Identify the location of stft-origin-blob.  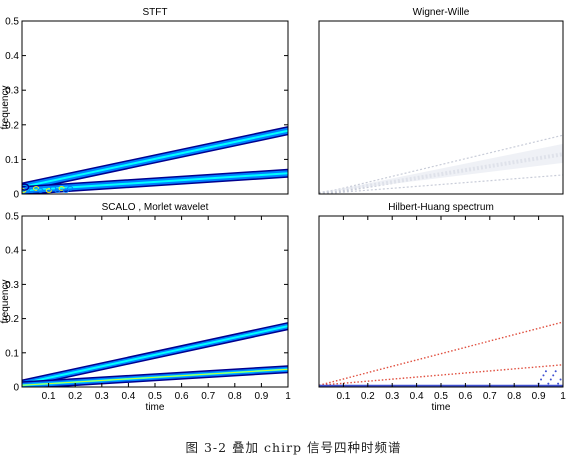
(26, 187).